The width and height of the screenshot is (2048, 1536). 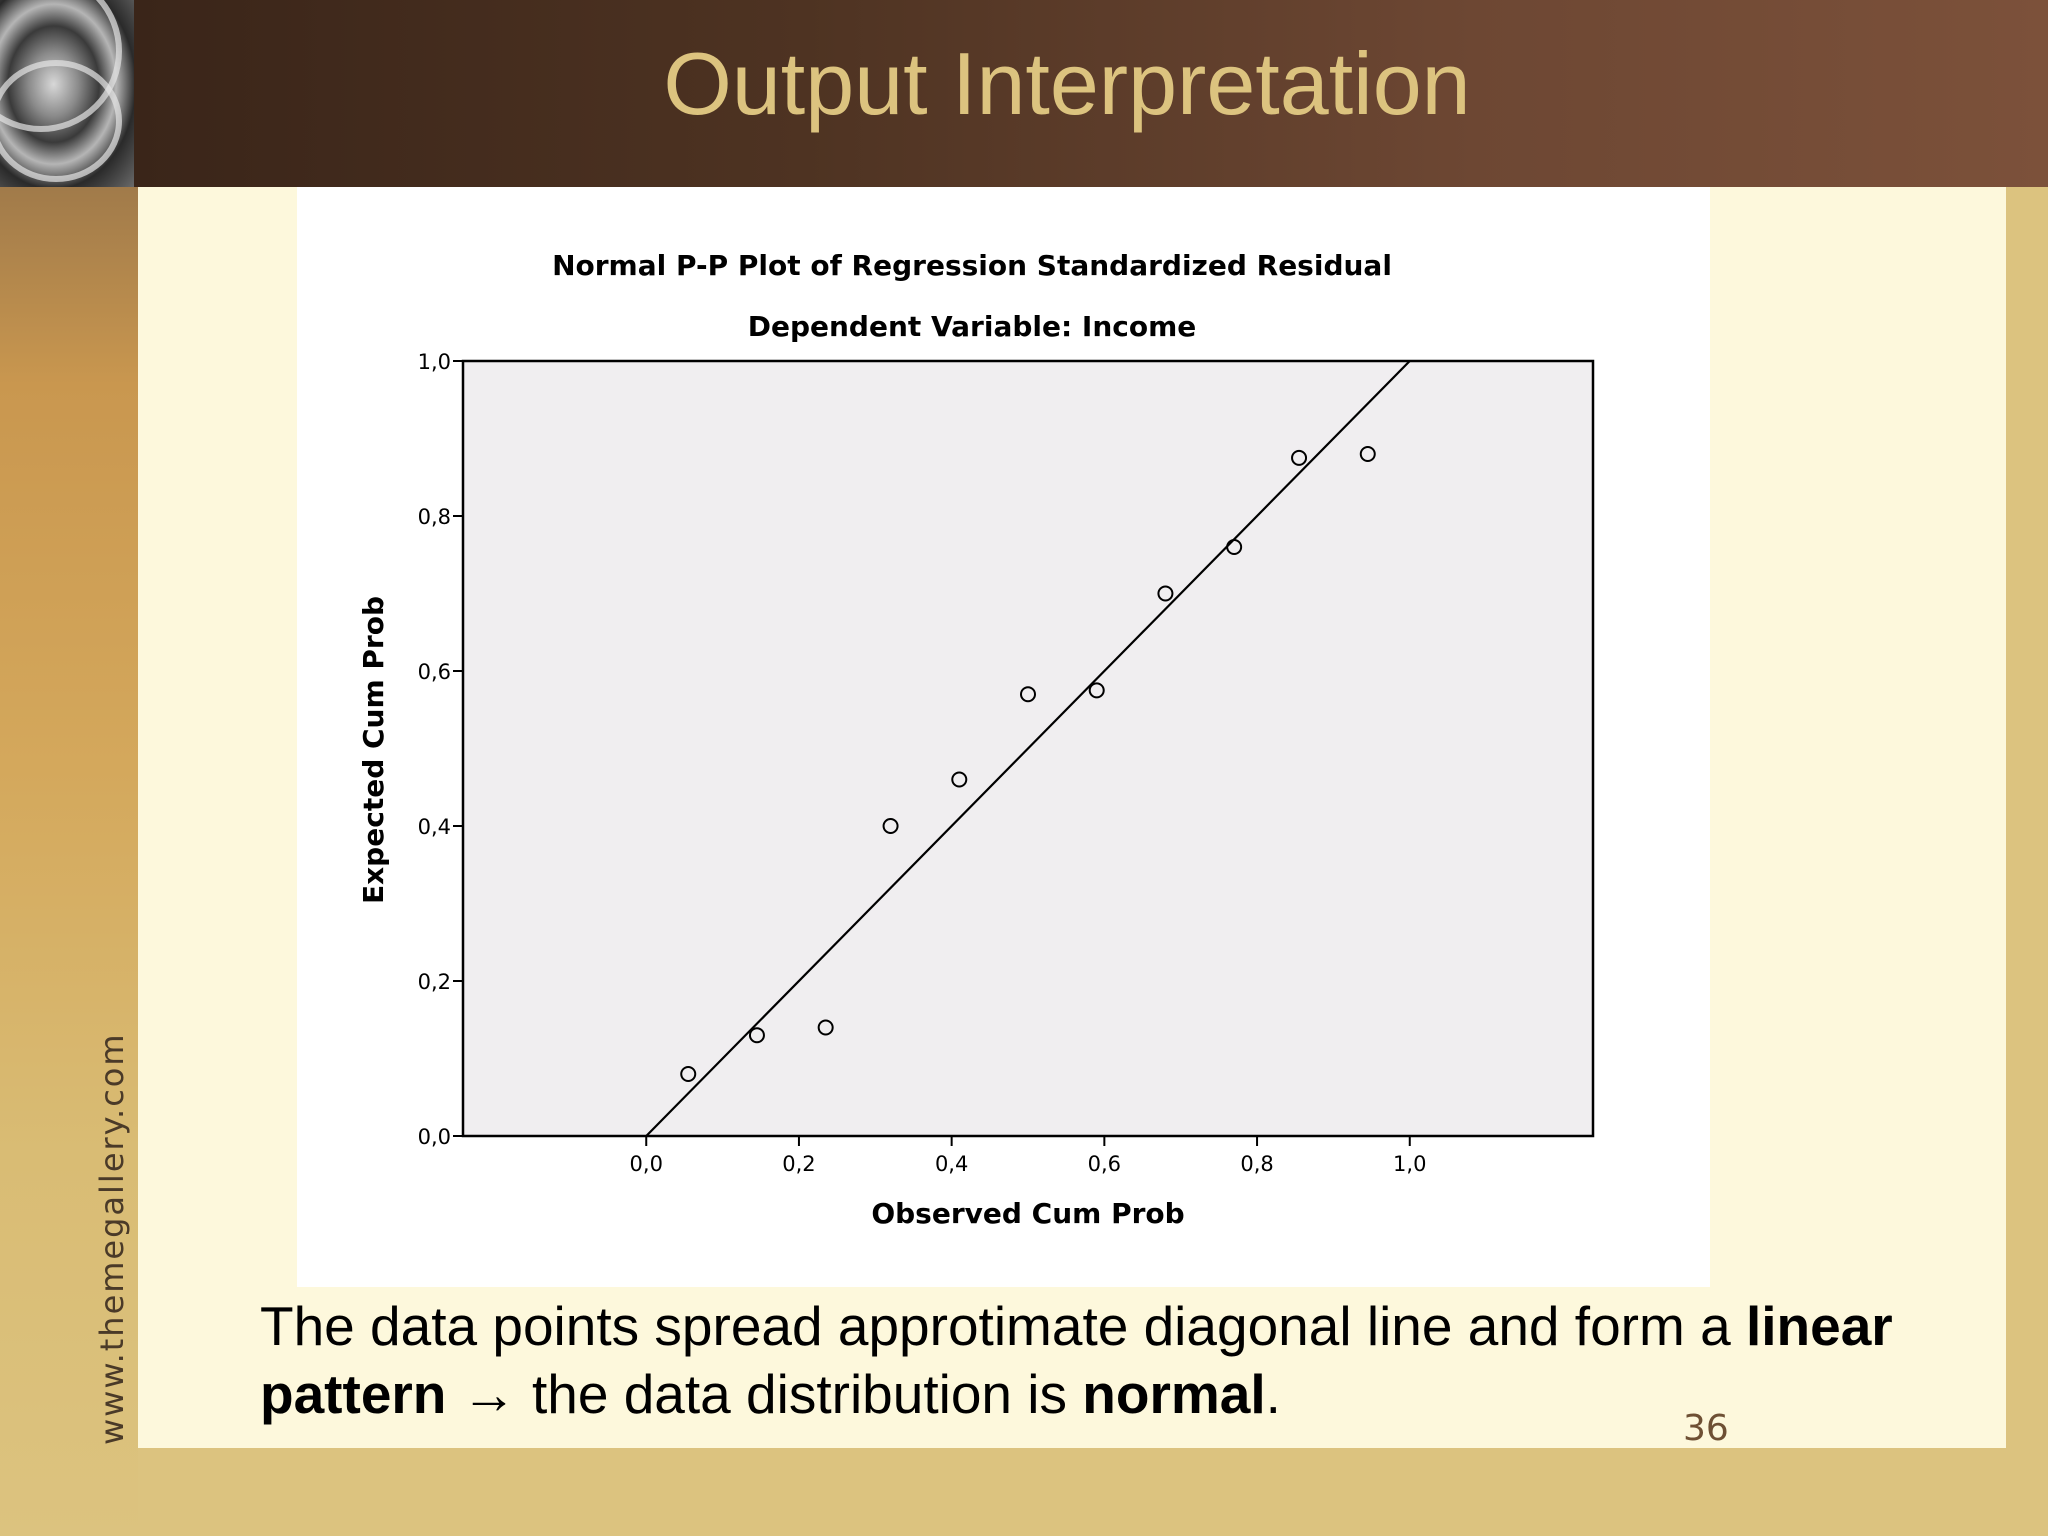 What do you see at coordinates (807, 1394) in the screenshot?
I see `body-text-part: the data distribution is` at bounding box center [807, 1394].